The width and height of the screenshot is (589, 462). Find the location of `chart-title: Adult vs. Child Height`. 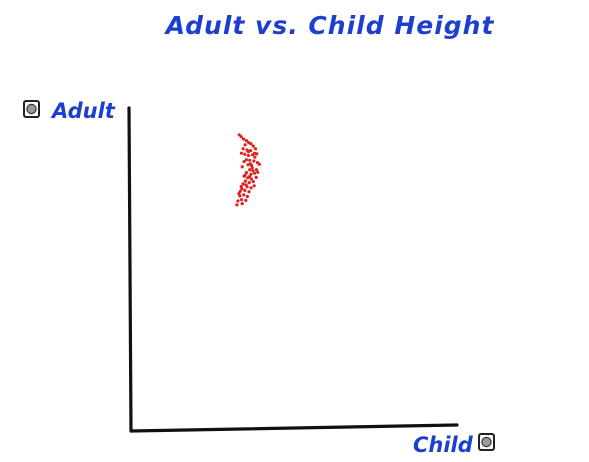

chart-title: Adult vs. Child Height is located at coordinates (329, 25).